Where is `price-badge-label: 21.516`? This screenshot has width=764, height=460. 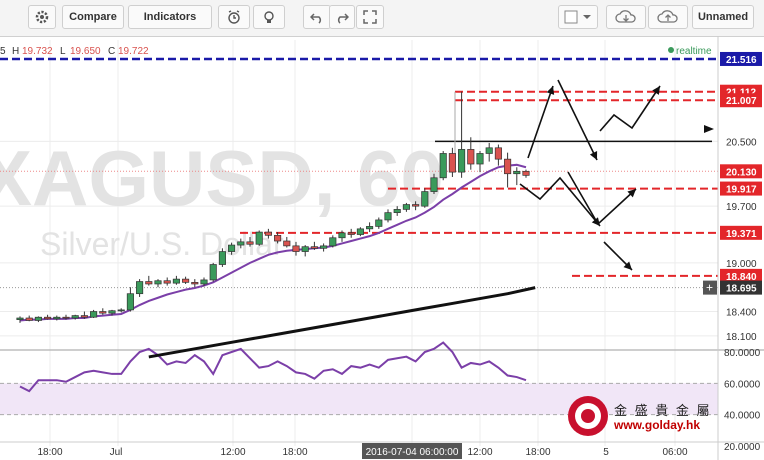 price-badge-label: 21.516 is located at coordinates (741, 60).